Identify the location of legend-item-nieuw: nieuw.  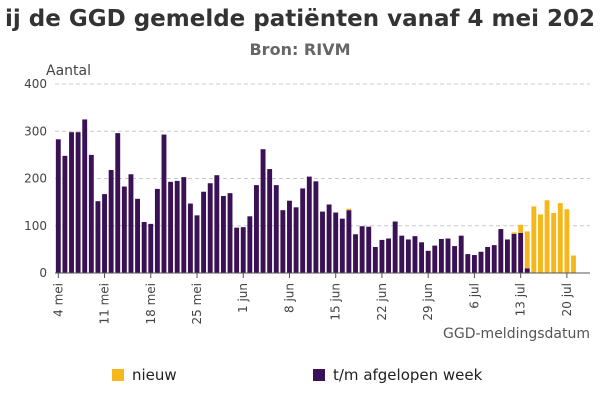
(144, 375).